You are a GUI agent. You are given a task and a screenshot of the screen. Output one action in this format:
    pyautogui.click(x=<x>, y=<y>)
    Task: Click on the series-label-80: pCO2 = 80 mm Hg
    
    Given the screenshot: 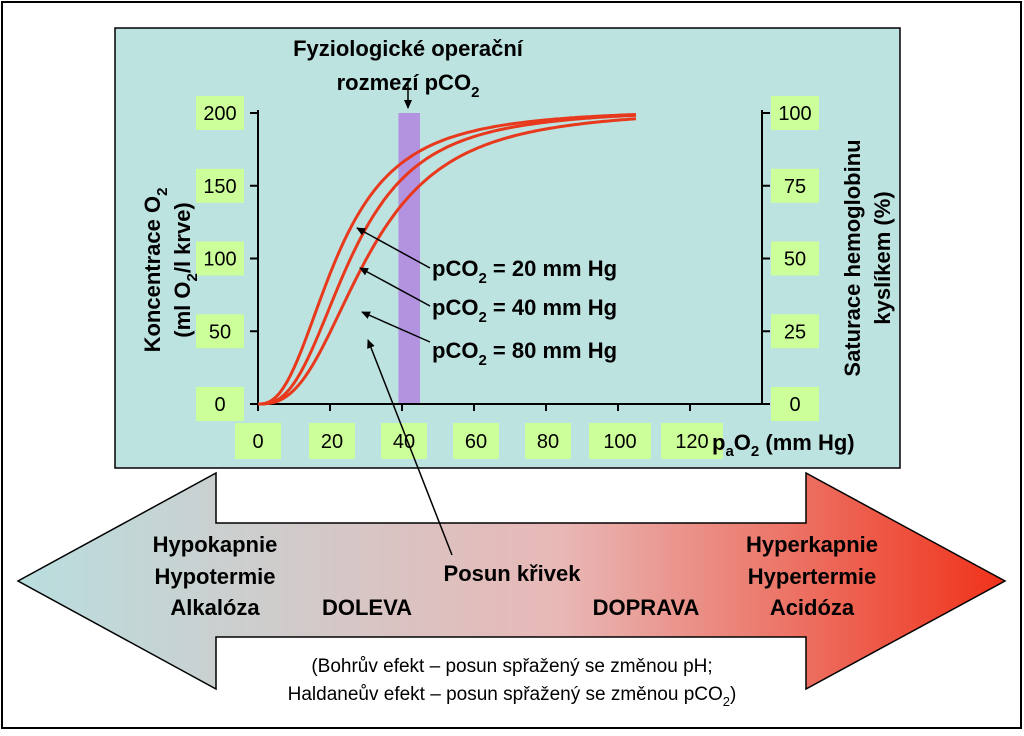 What is the action you would take?
    pyautogui.click(x=524, y=353)
    